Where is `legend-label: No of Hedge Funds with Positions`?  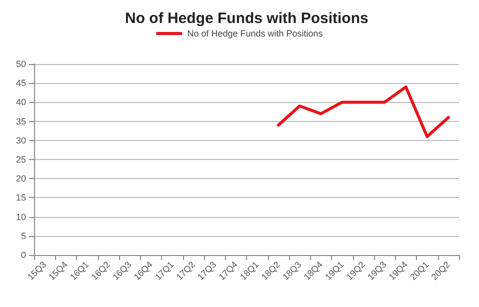 legend-label: No of Hedge Funds with Positions is located at coordinates (255, 33).